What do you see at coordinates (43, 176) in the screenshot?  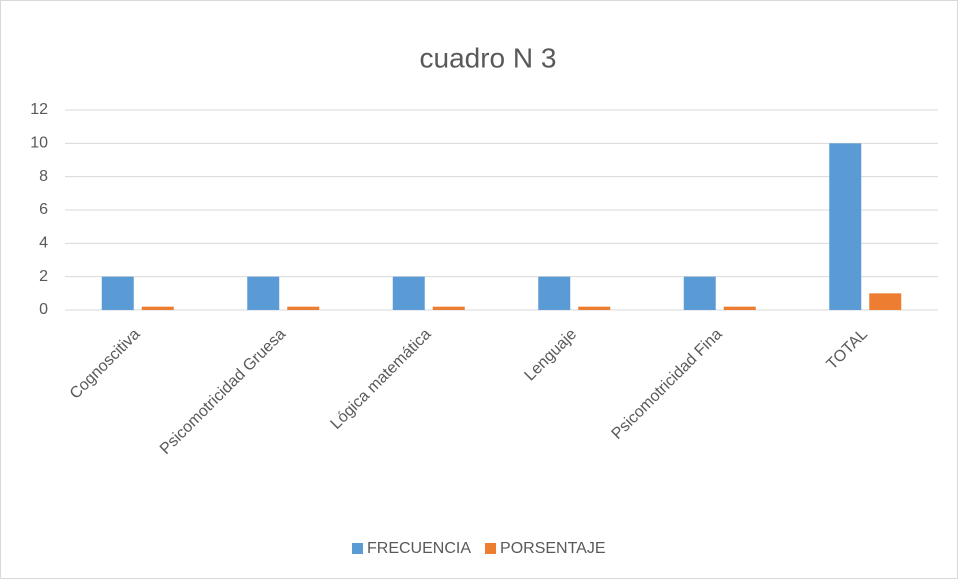 I see `y-tick-label: 8` at bounding box center [43, 176].